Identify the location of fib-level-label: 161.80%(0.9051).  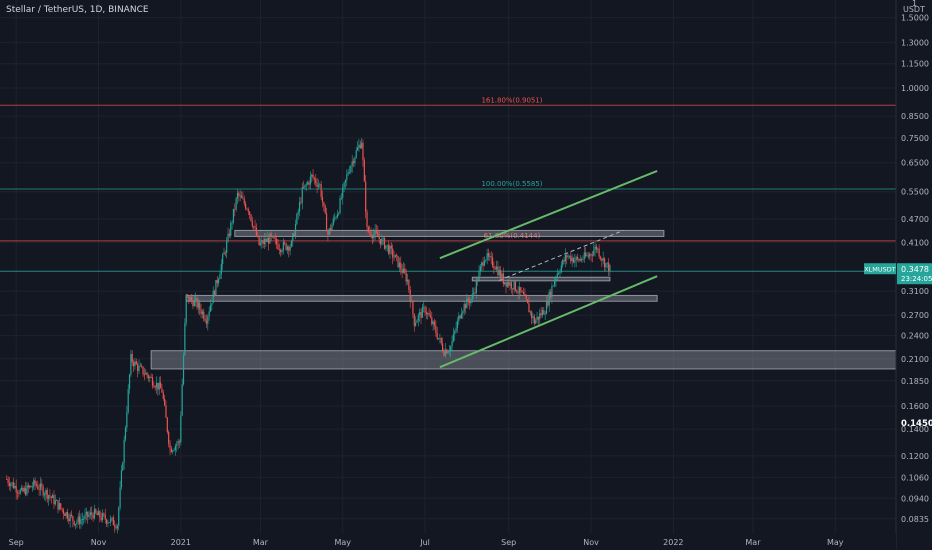
(511, 100).